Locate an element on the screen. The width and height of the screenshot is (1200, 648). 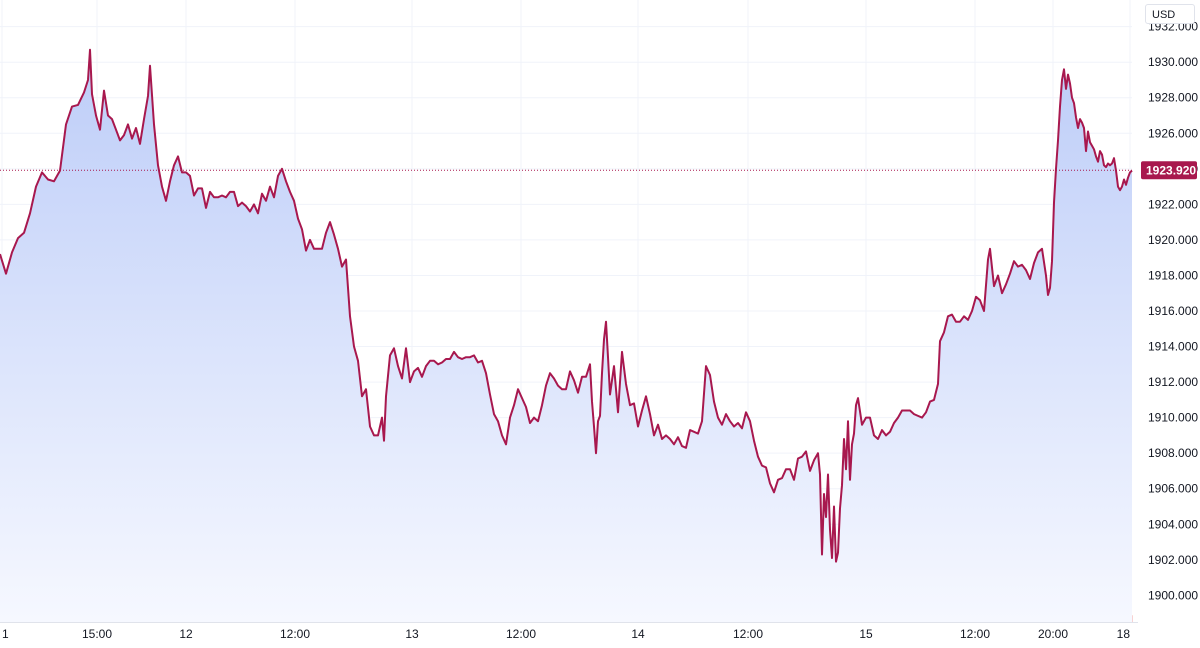
y-tick-label: 1906.000 is located at coordinates (1173, 489).